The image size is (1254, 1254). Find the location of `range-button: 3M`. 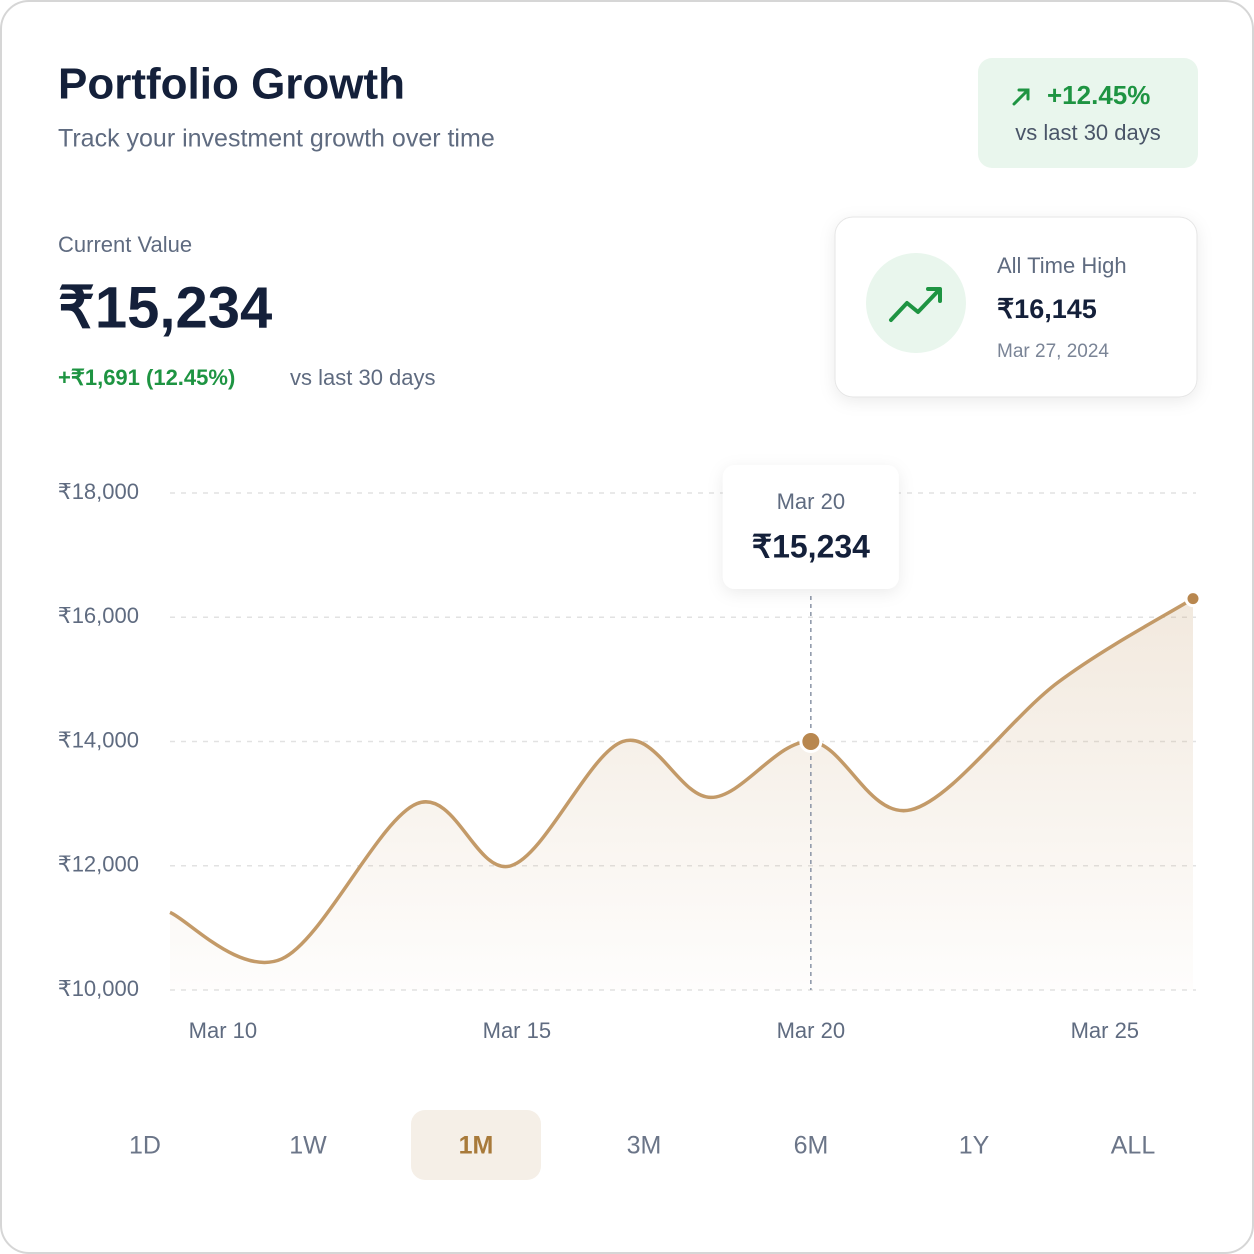

range-button: 3M is located at coordinates (644, 1146).